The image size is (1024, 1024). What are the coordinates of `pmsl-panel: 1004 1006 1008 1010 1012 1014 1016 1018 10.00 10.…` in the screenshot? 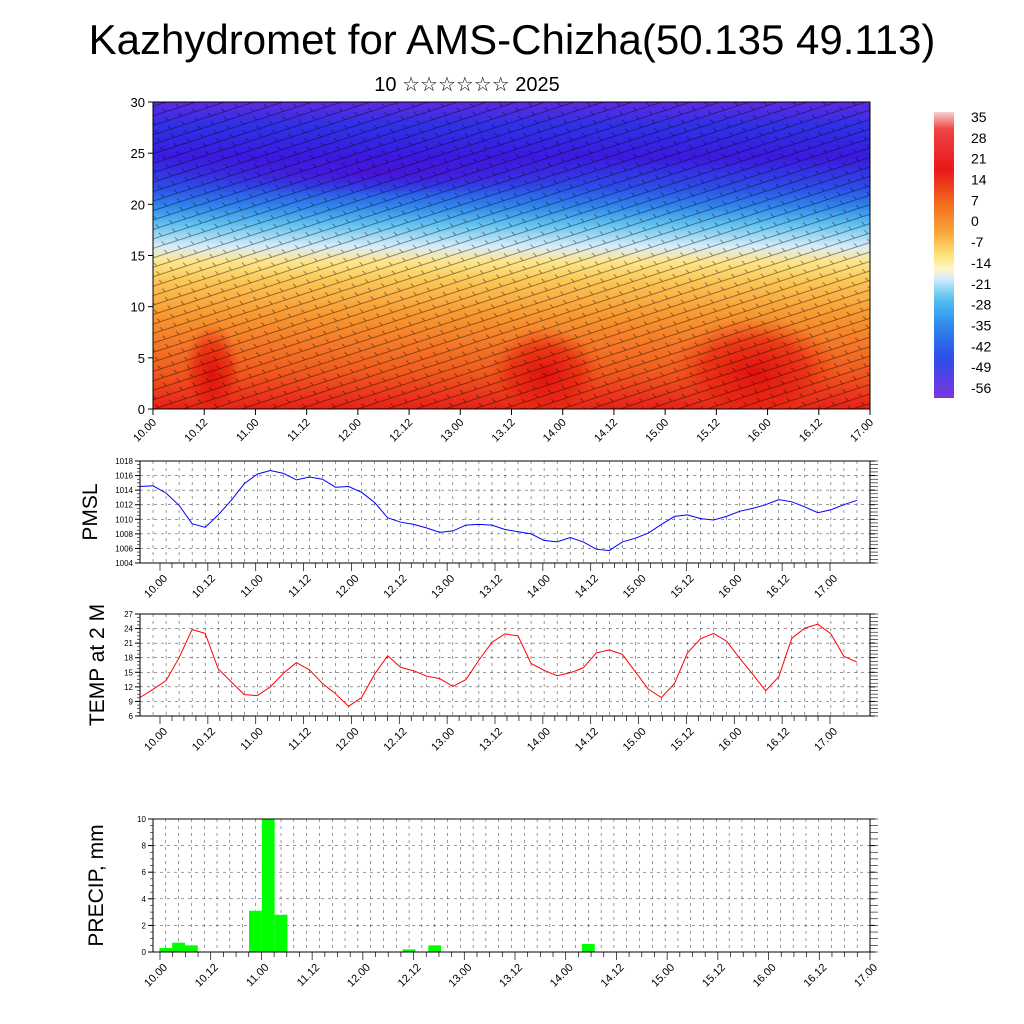 It's located at (478, 529).